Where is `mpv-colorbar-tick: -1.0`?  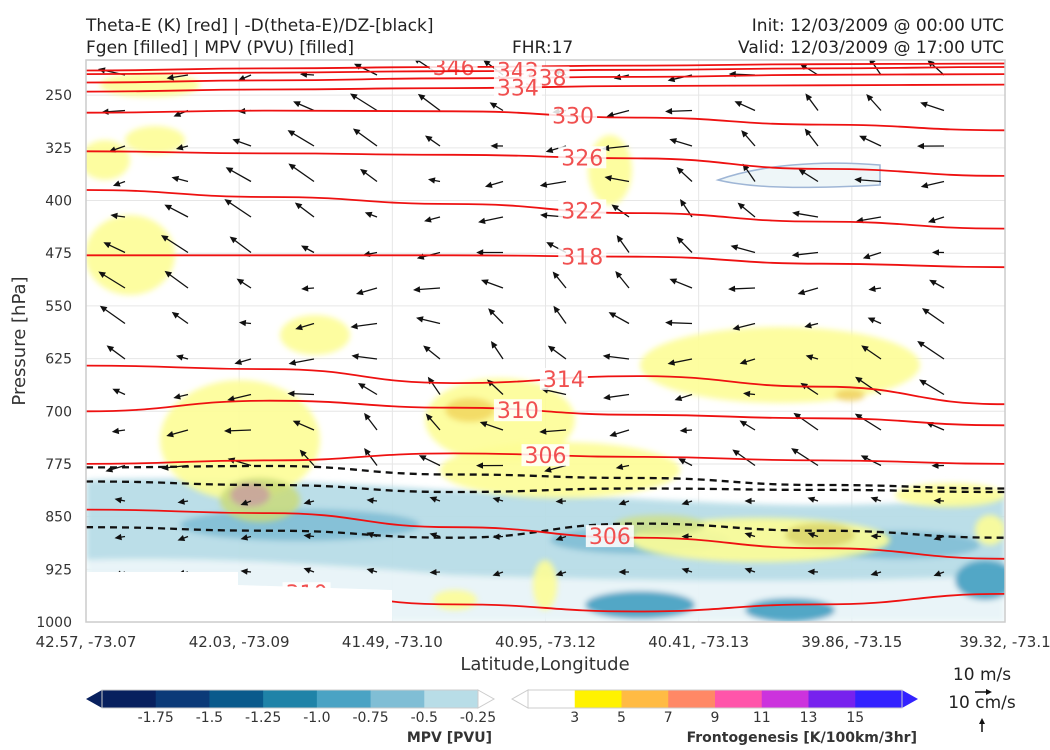 mpv-colorbar-tick: -1.0 is located at coordinates (316, 718).